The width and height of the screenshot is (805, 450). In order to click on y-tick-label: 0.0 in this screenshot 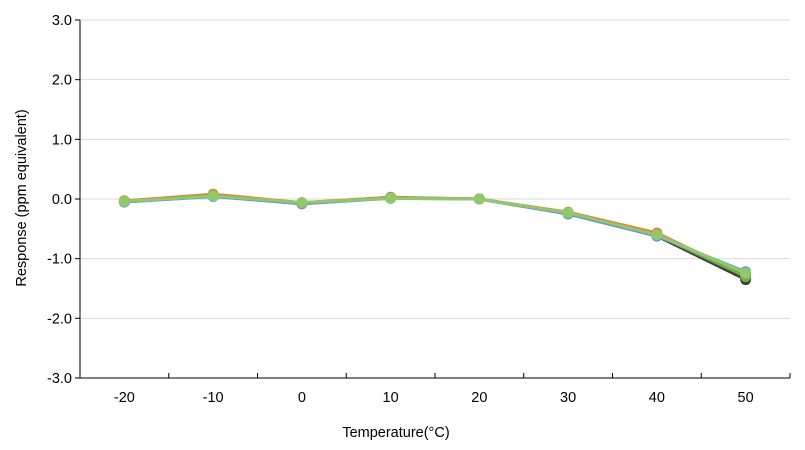, I will do `click(62, 200)`.